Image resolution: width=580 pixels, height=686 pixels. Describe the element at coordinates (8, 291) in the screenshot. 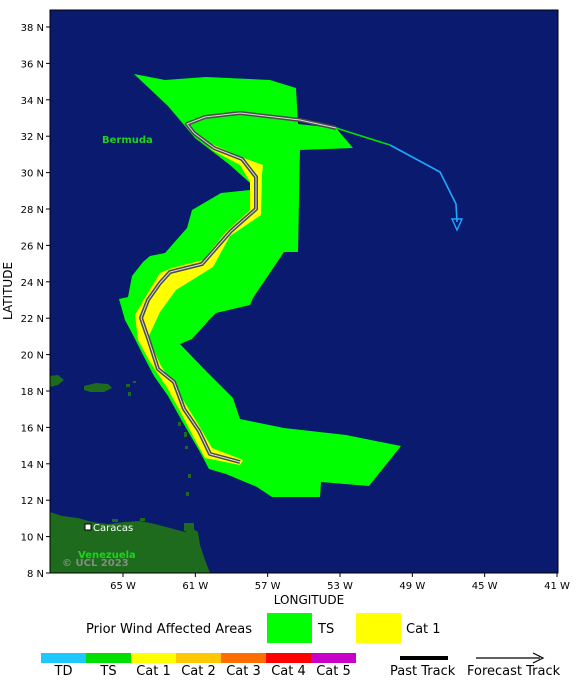

I see `y-axis-title: LATITUDE` at that location.